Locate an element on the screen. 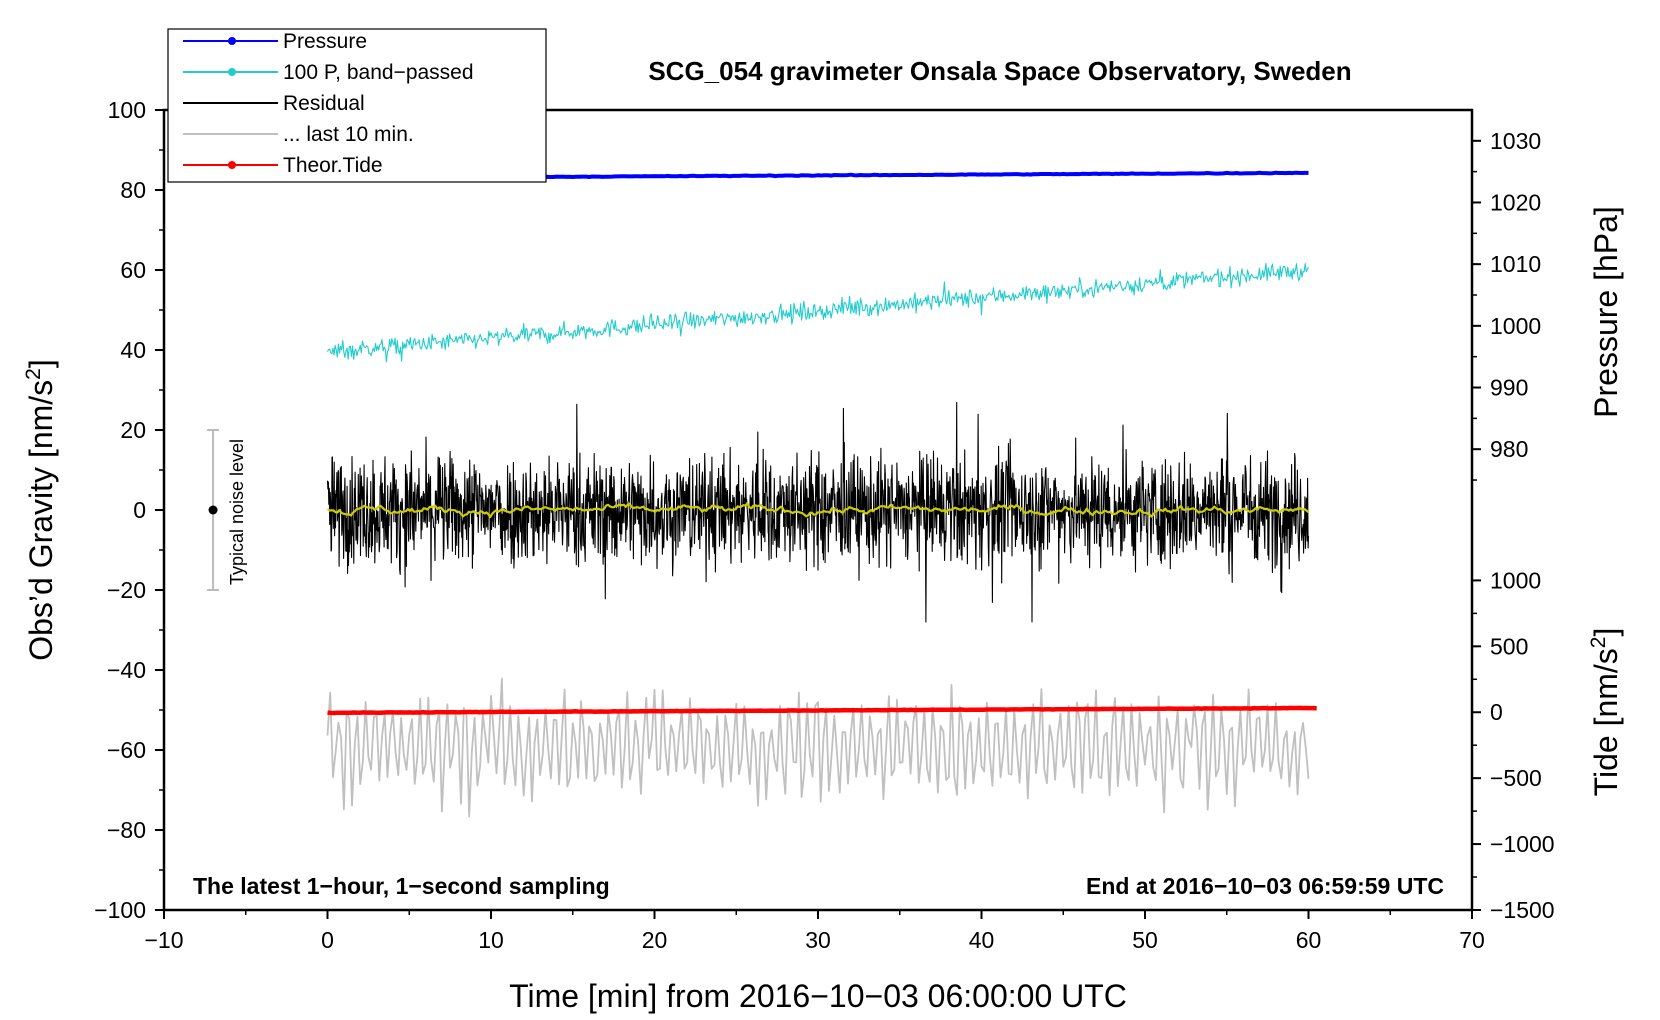 This screenshot has width=1660, height=1020. noise-bar-center-dot is located at coordinates (213, 510).